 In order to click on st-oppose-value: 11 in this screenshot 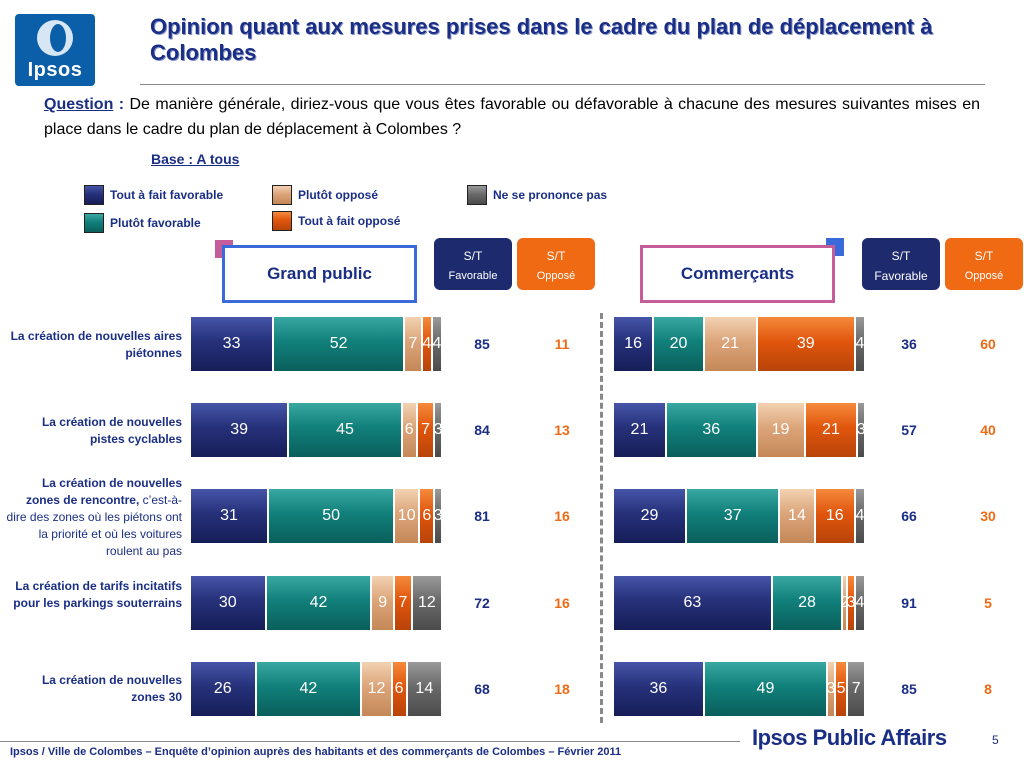, I will do `click(562, 344)`.